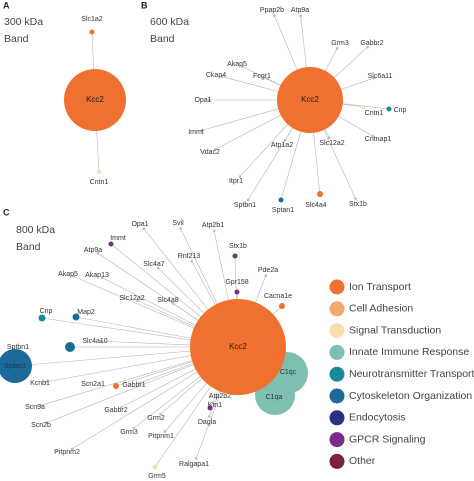 The height and width of the screenshot is (481, 474). I want to click on node-label: C1qc, so click(288, 372).